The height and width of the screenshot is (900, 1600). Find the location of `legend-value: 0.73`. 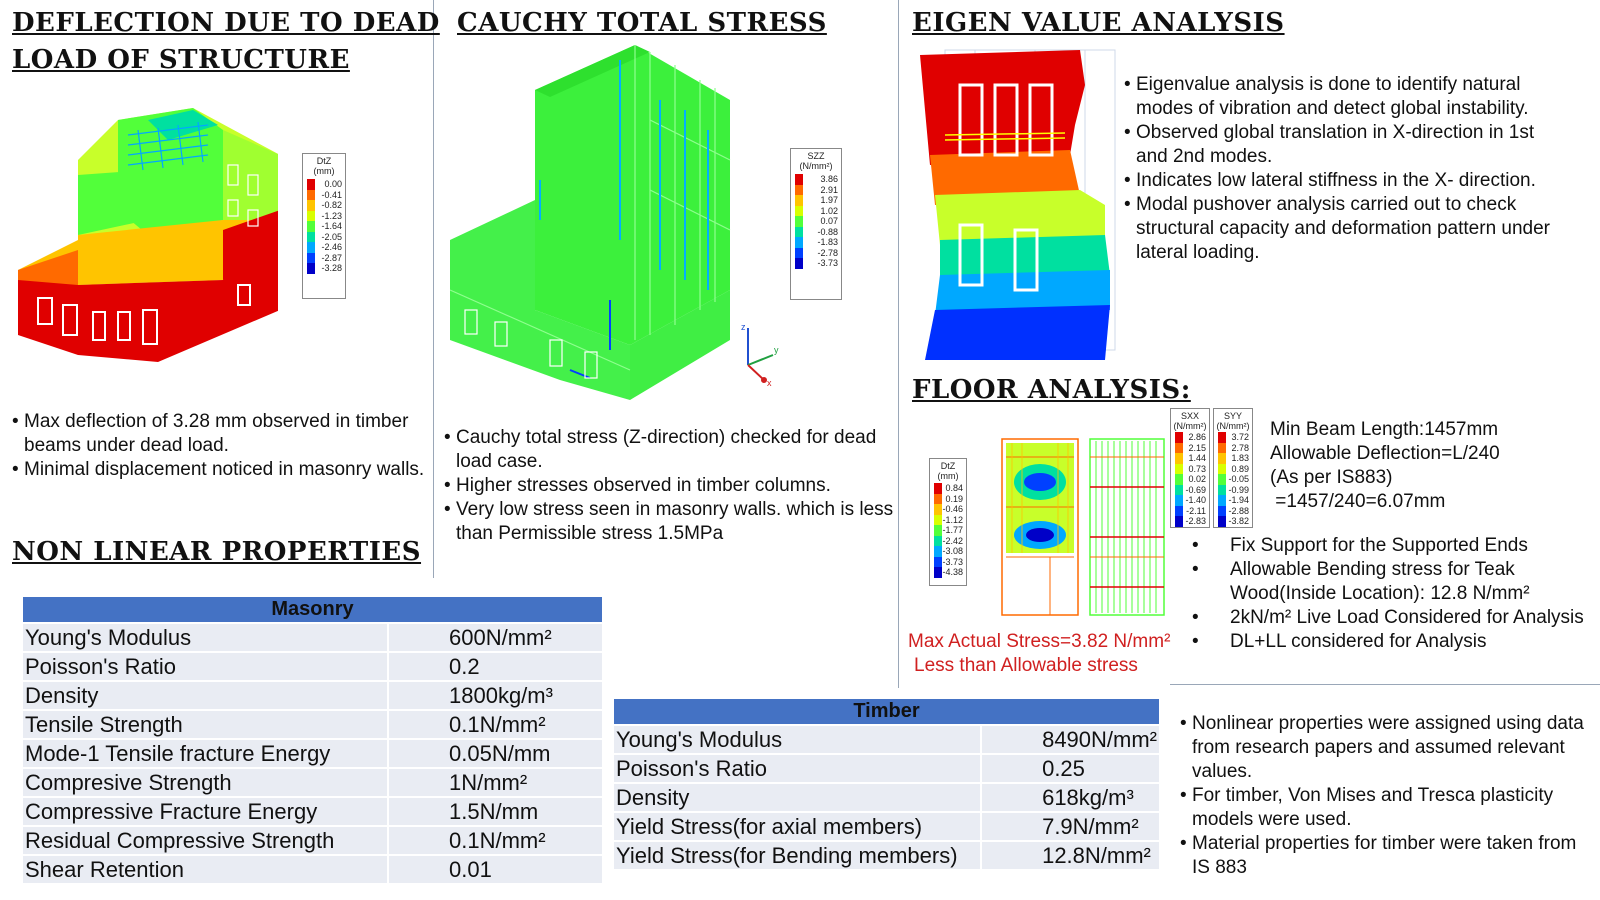

legend-value: 0.73 is located at coordinates (1197, 468).